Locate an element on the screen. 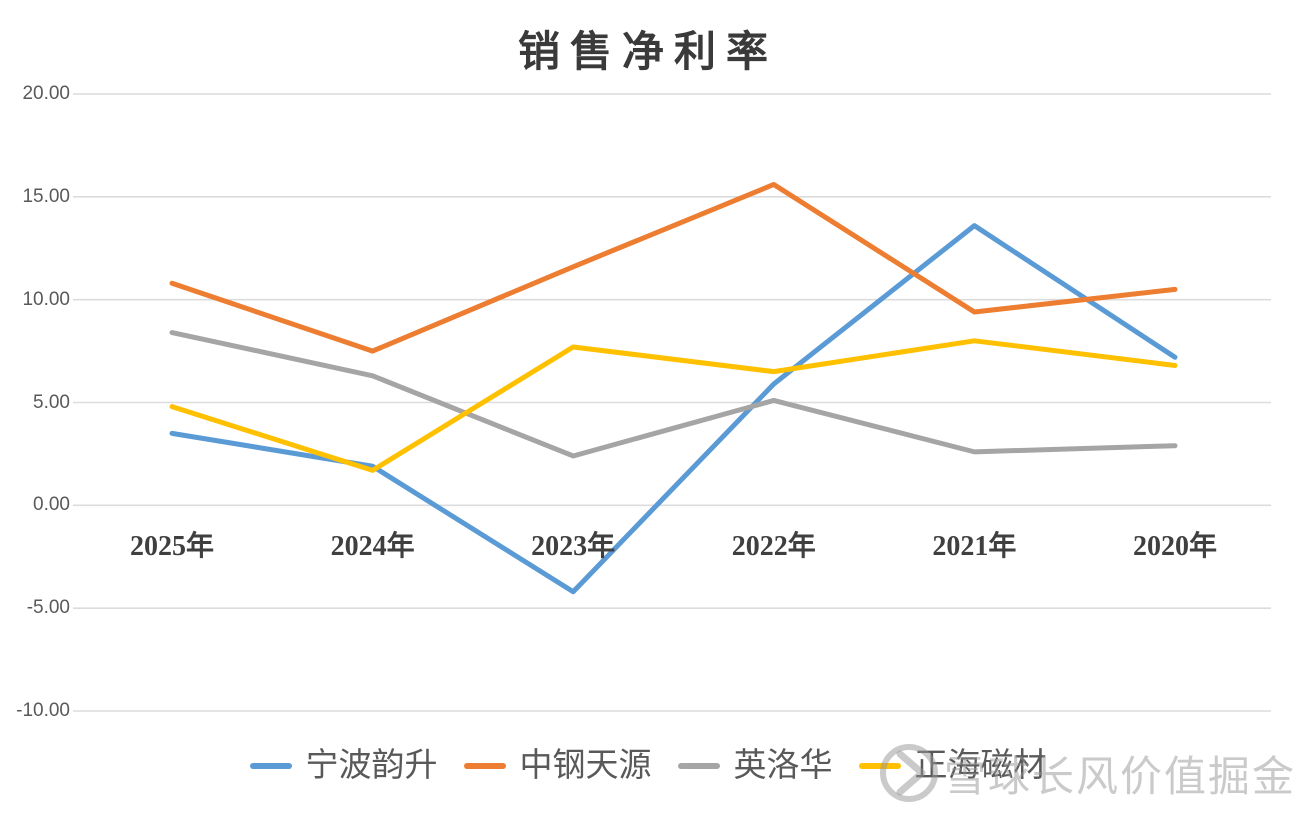 This screenshot has height=814, width=1296. x-tick-label: 2023年 is located at coordinates (573, 546).